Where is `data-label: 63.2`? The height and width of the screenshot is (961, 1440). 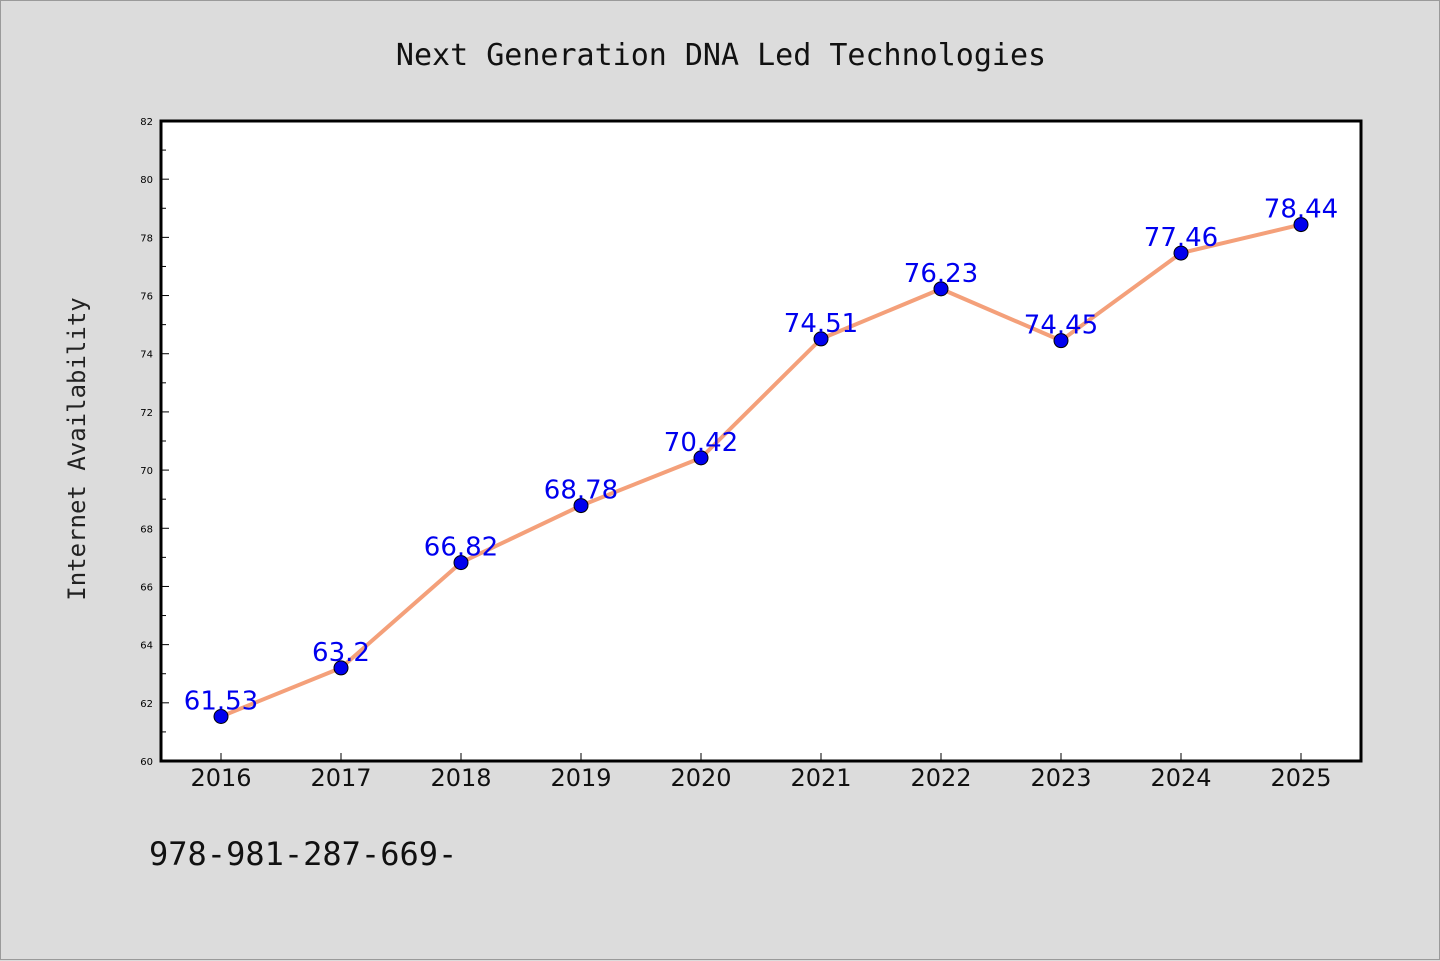
data-label: 63.2 is located at coordinates (341, 653).